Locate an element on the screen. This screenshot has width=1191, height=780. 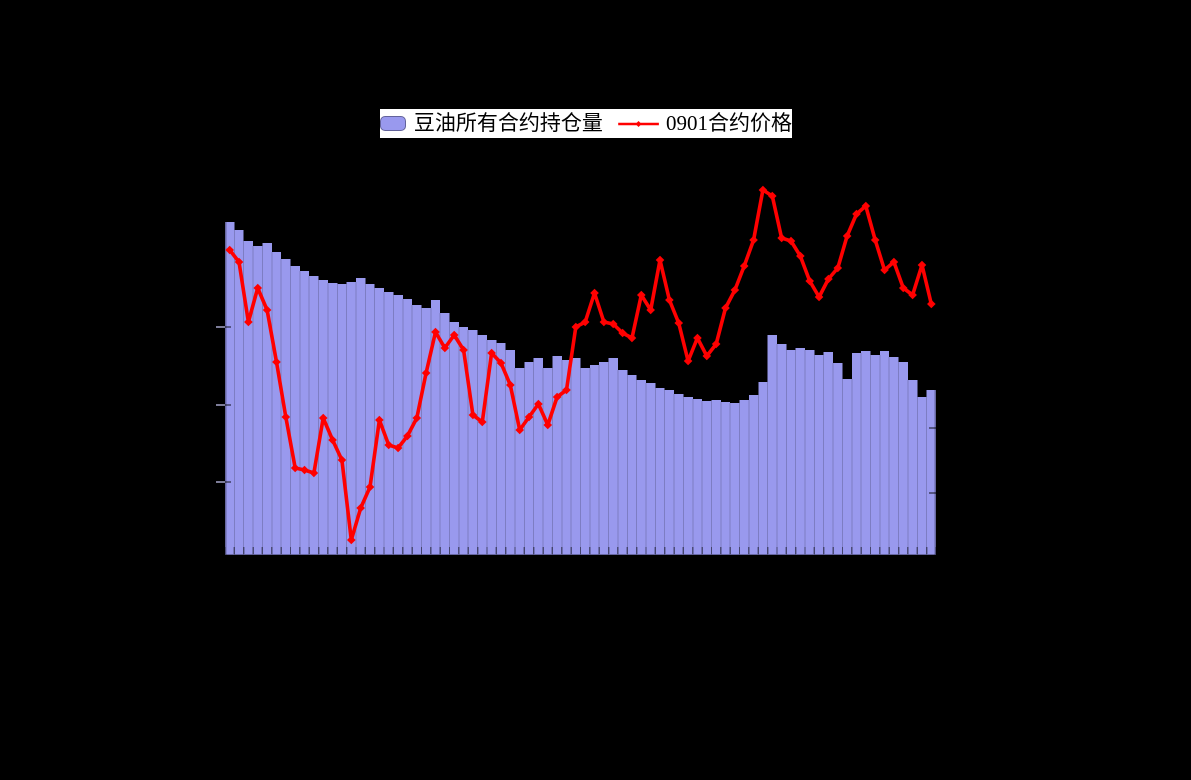
legend: 豆油所有合约持仓量 0901合约价格 is located at coordinates (586, 123).